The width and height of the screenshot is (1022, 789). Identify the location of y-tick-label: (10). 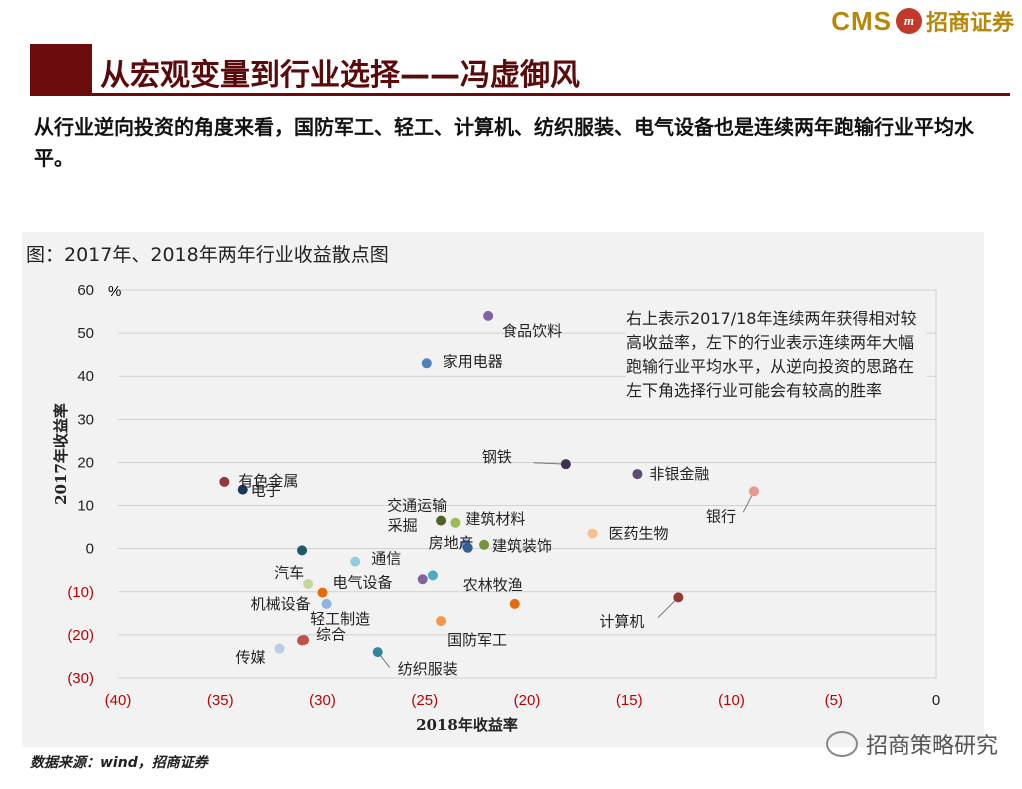
(80, 592).